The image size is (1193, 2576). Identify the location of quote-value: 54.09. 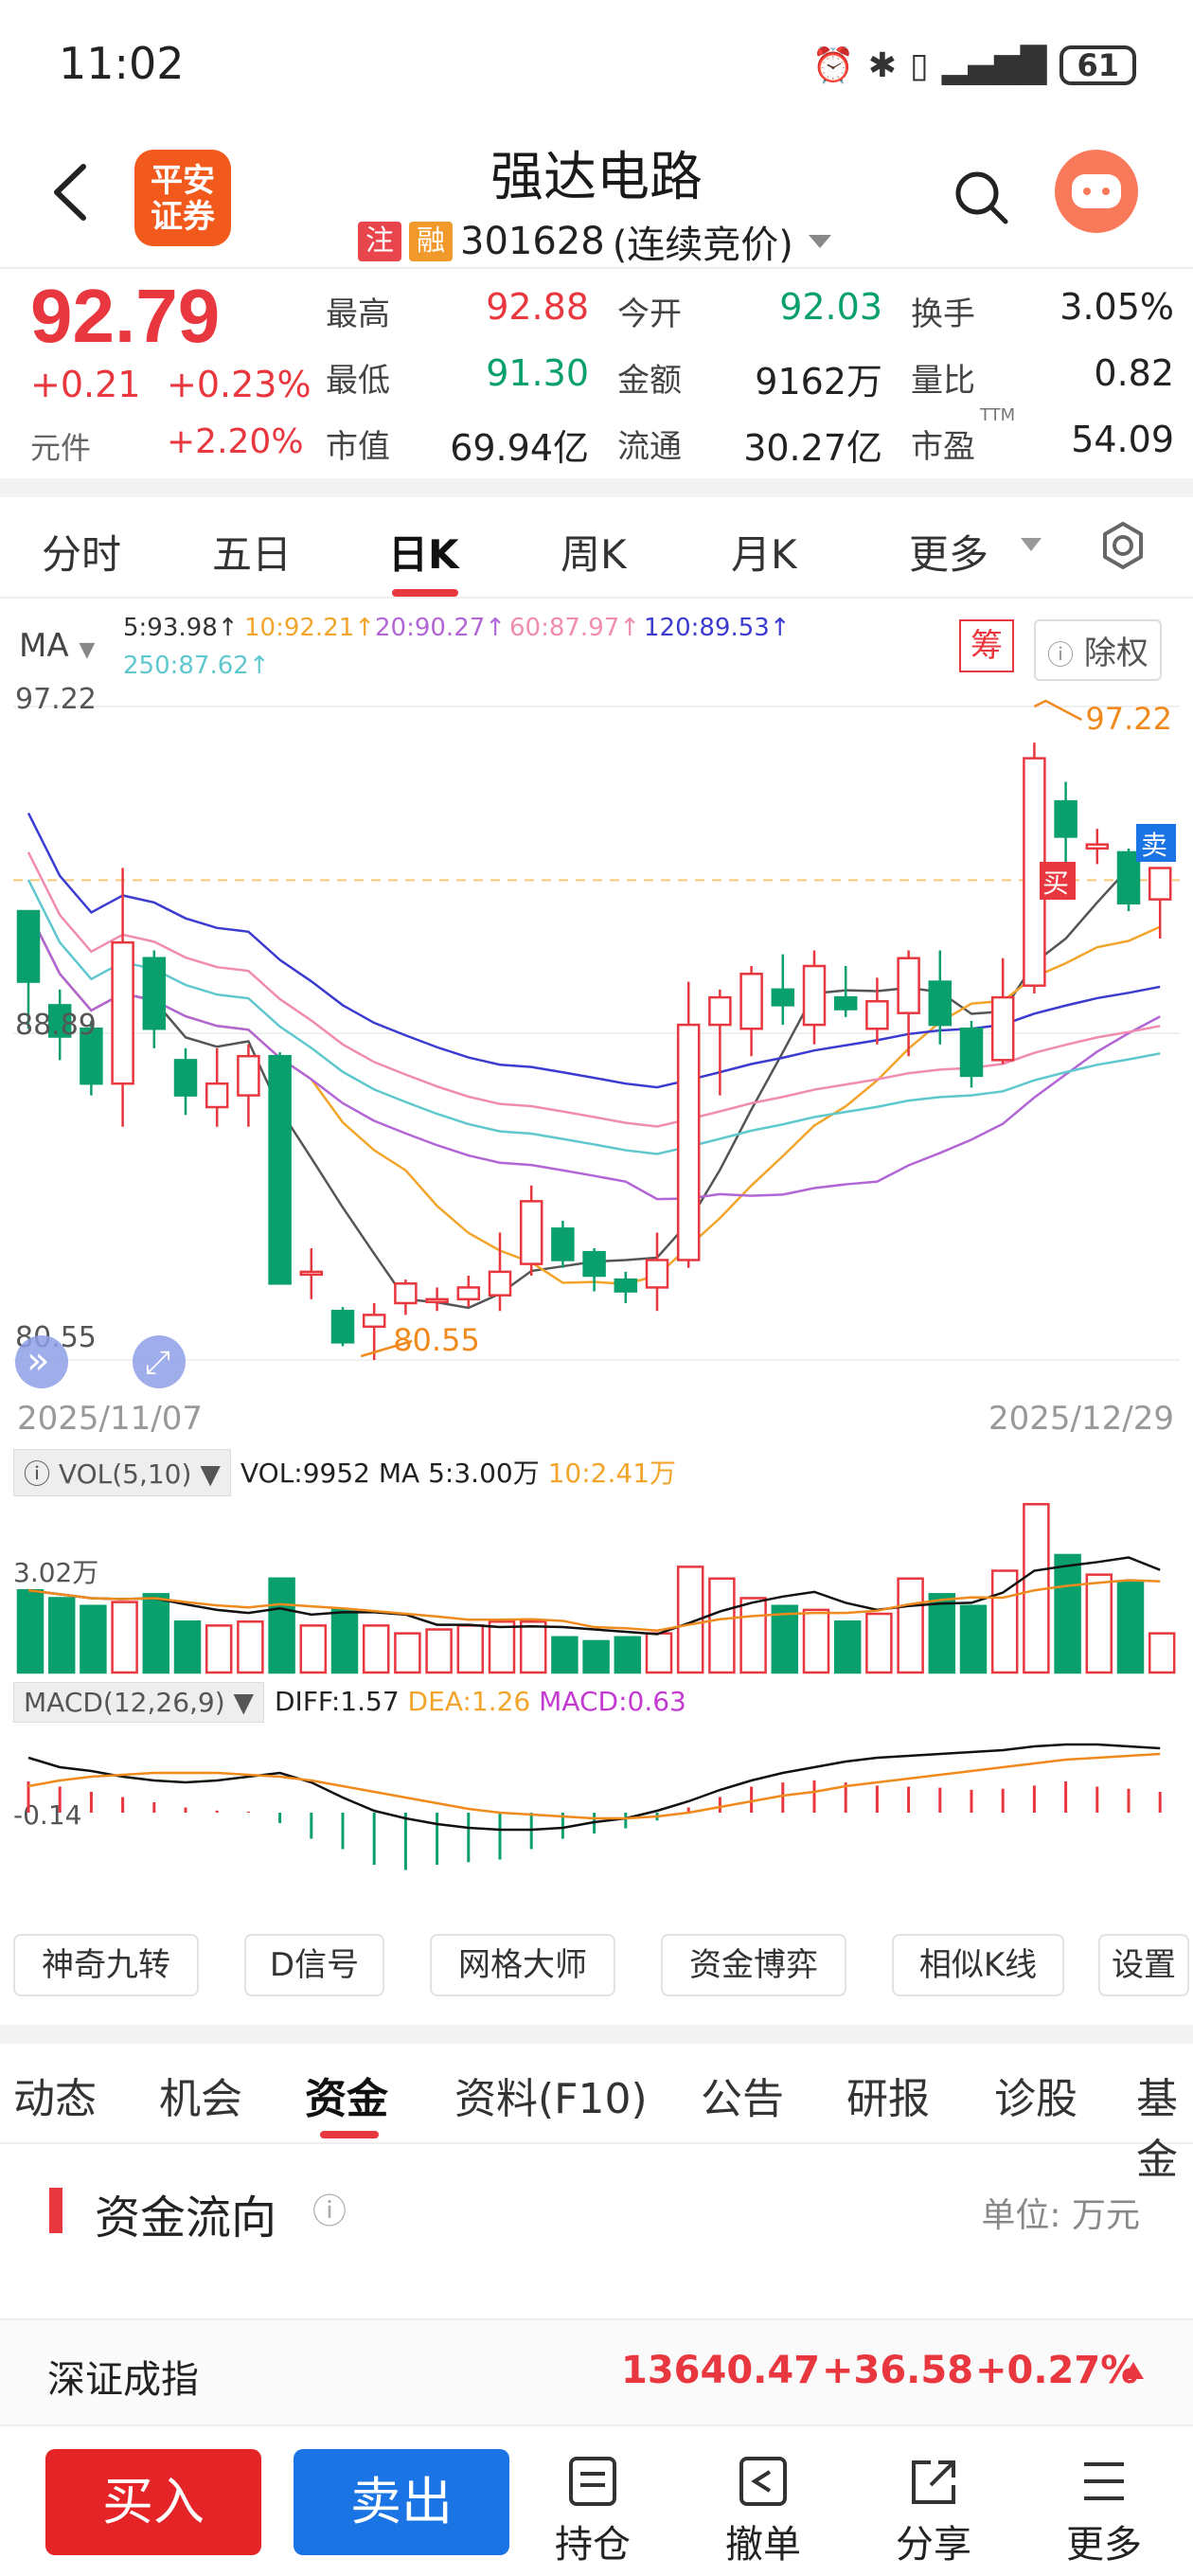
(1122, 439).